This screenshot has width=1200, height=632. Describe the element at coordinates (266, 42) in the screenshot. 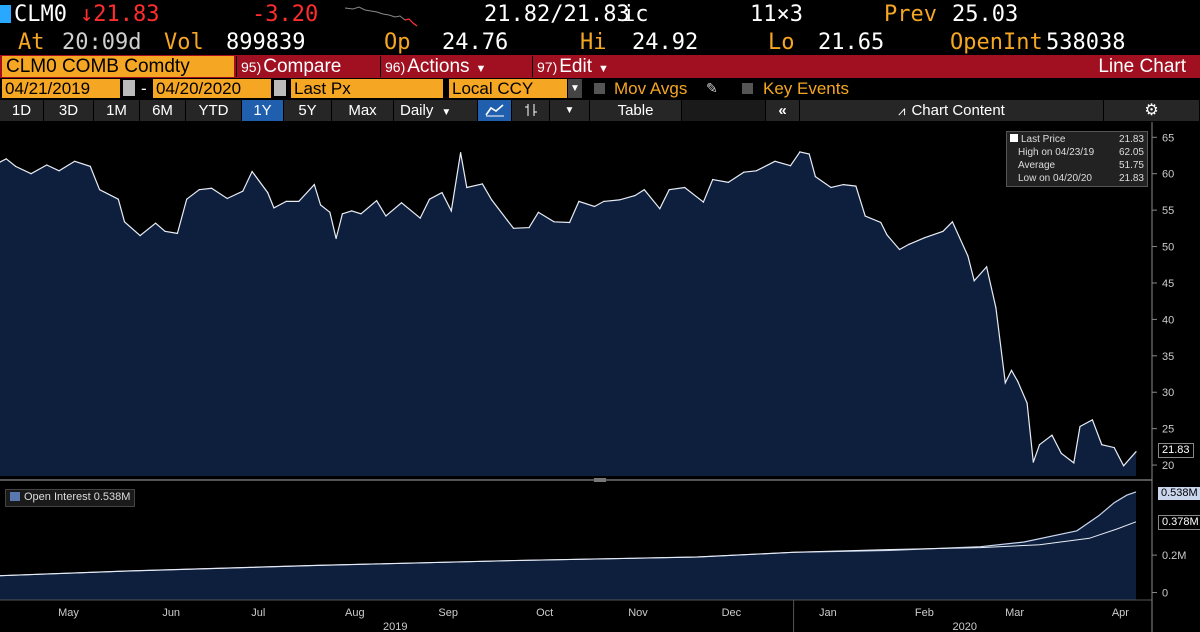

I see `vol-value: 899839` at that location.